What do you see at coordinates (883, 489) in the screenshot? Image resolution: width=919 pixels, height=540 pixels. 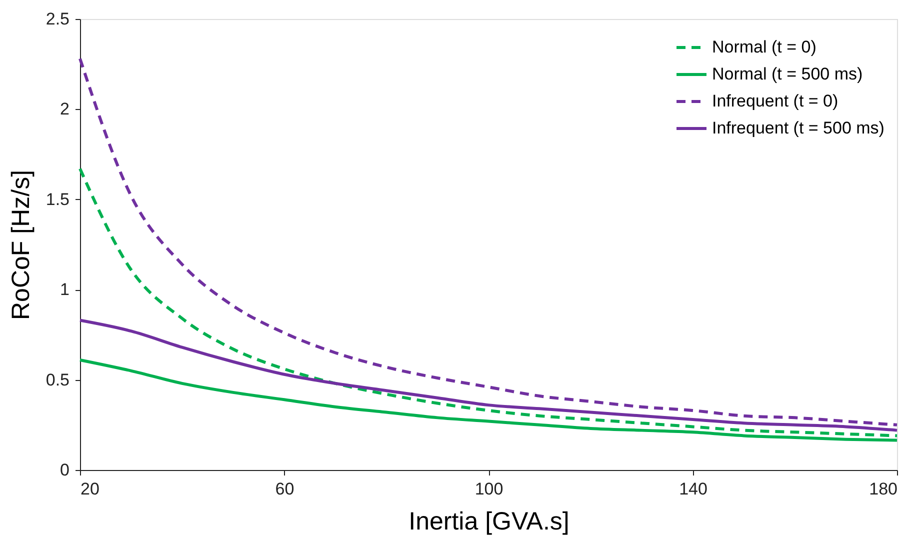 I see `x-tick-label: 180` at bounding box center [883, 489].